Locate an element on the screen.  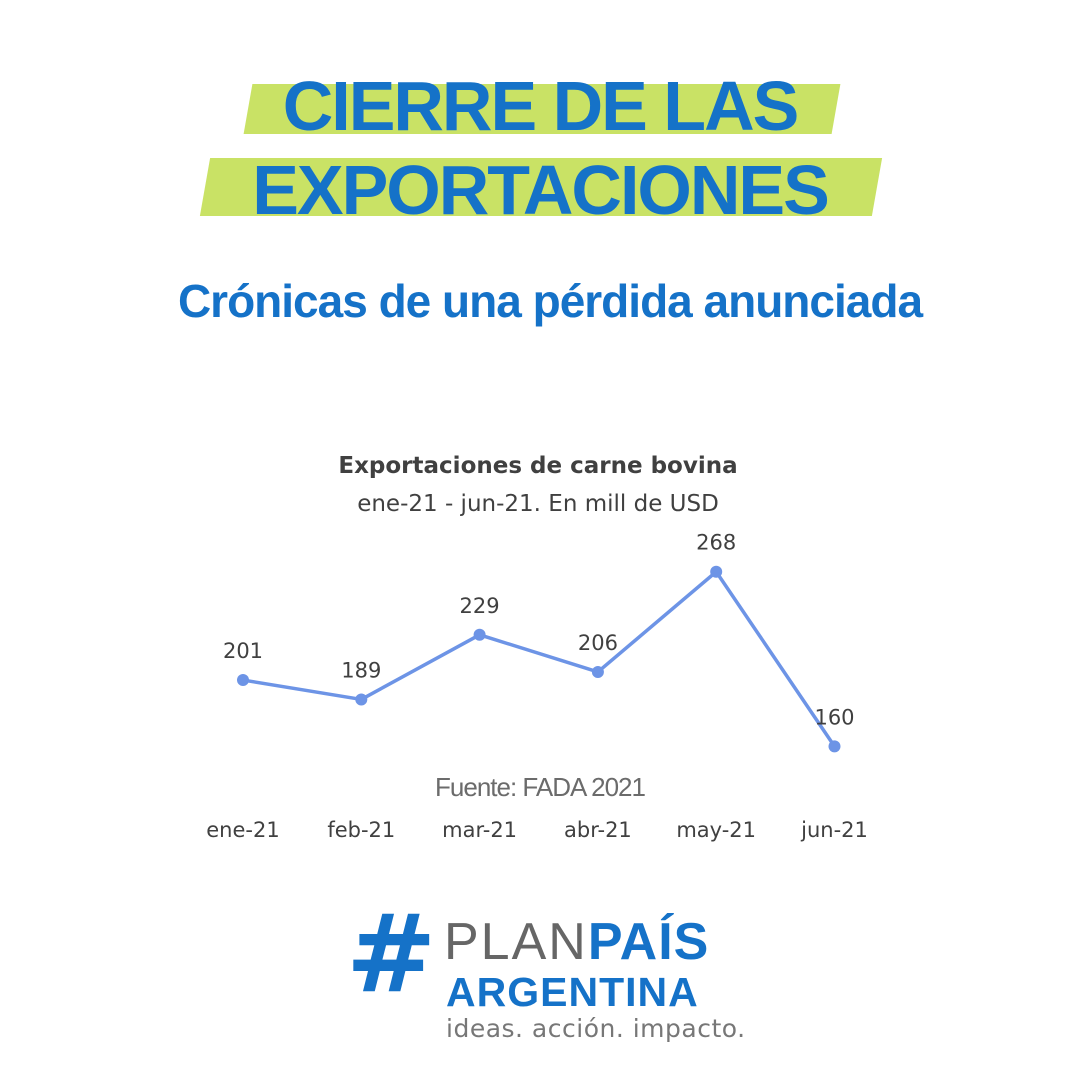
page-subtitle: Crónicas de una pérdida anunciada is located at coordinates (550, 301).